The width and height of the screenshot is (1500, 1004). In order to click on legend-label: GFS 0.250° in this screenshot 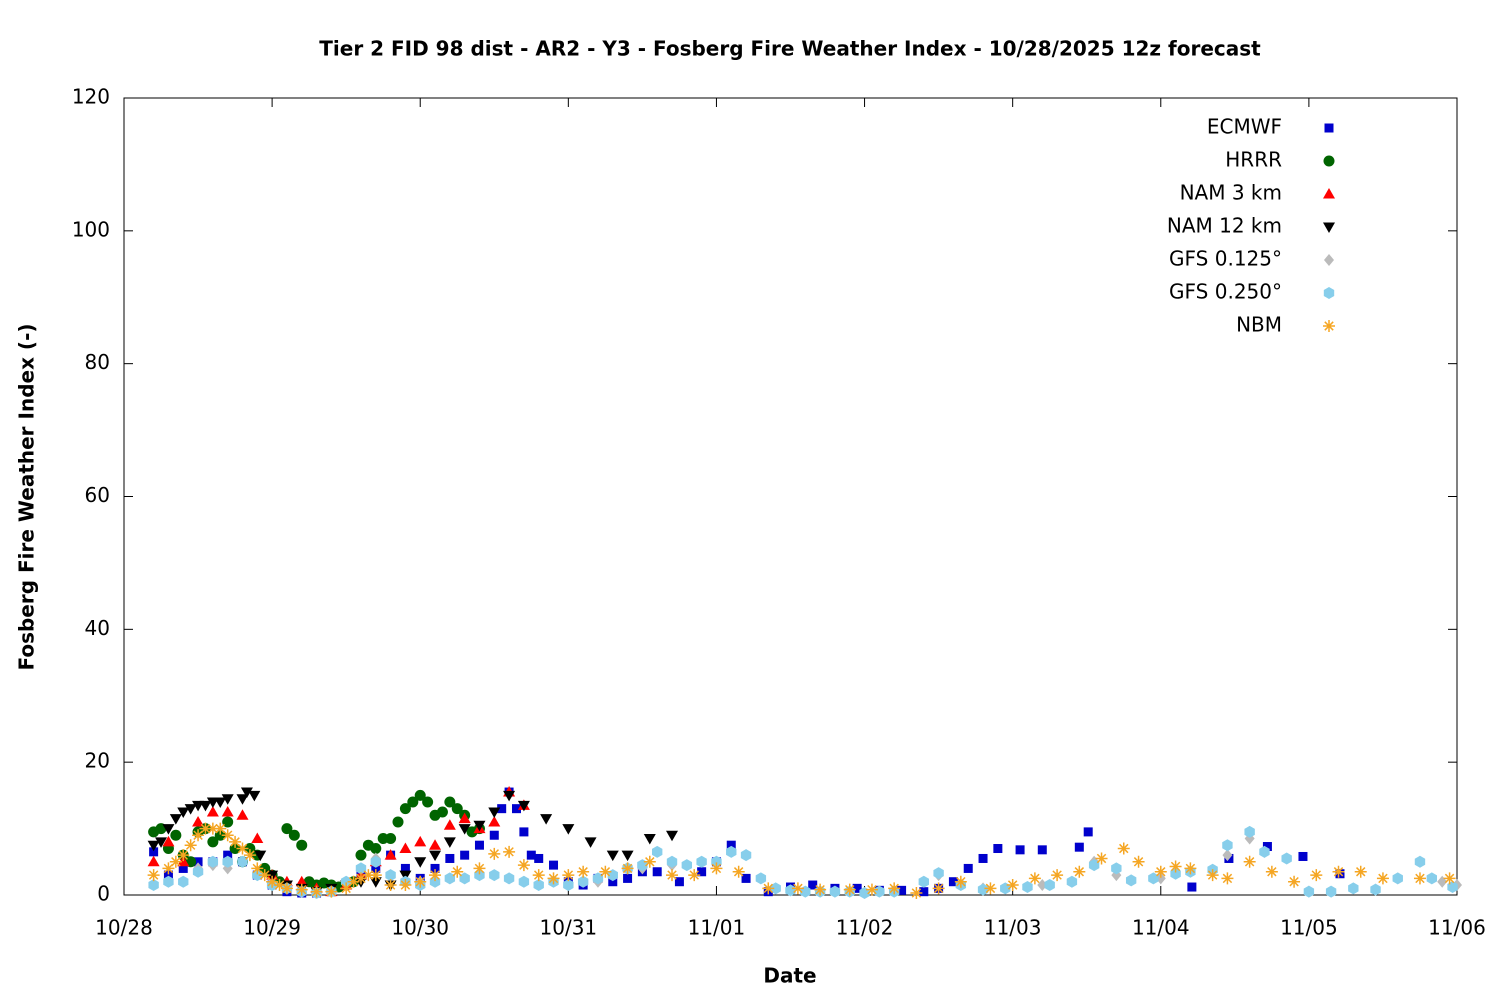, I will do `click(1225, 292)`.